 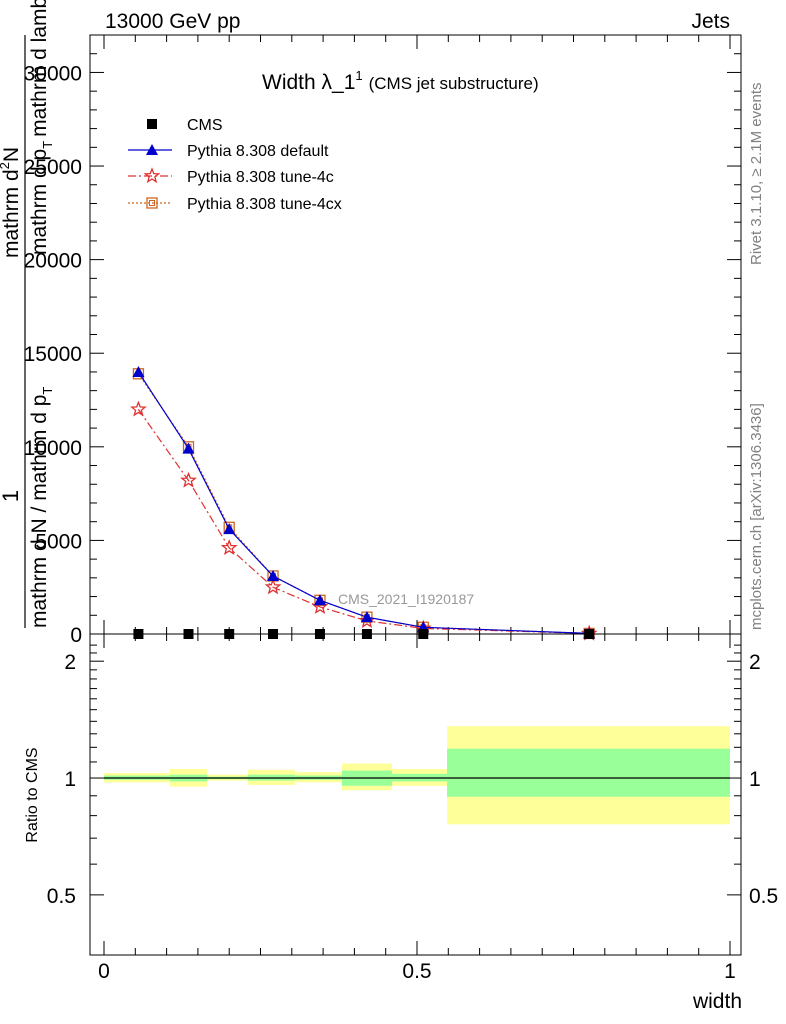 I want to click on ratio-y-tick-label-right: 0.5, so click(x=763, y=896).